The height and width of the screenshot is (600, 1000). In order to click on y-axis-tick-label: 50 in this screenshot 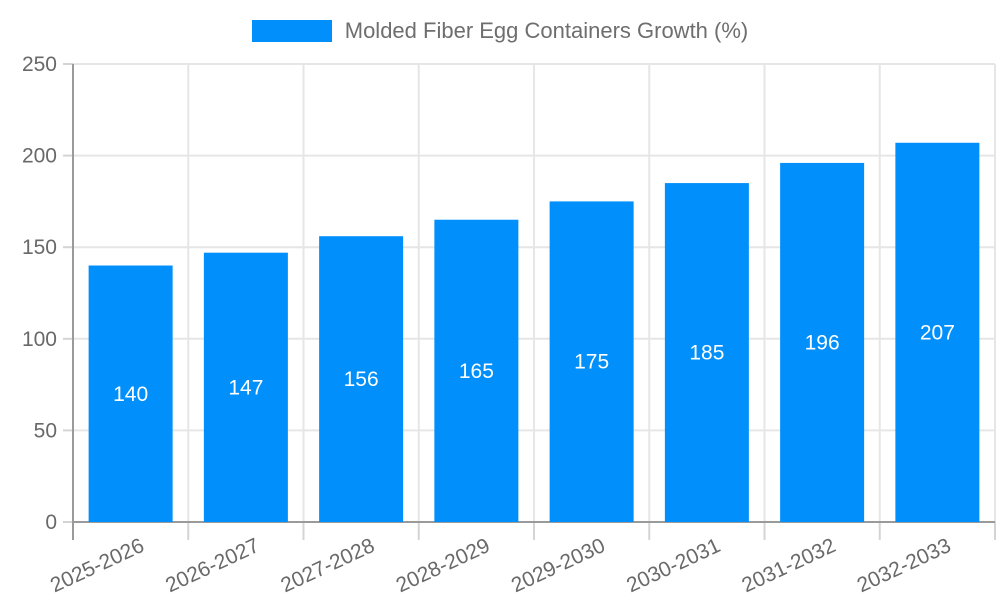, I will do `click(45, 430)`.